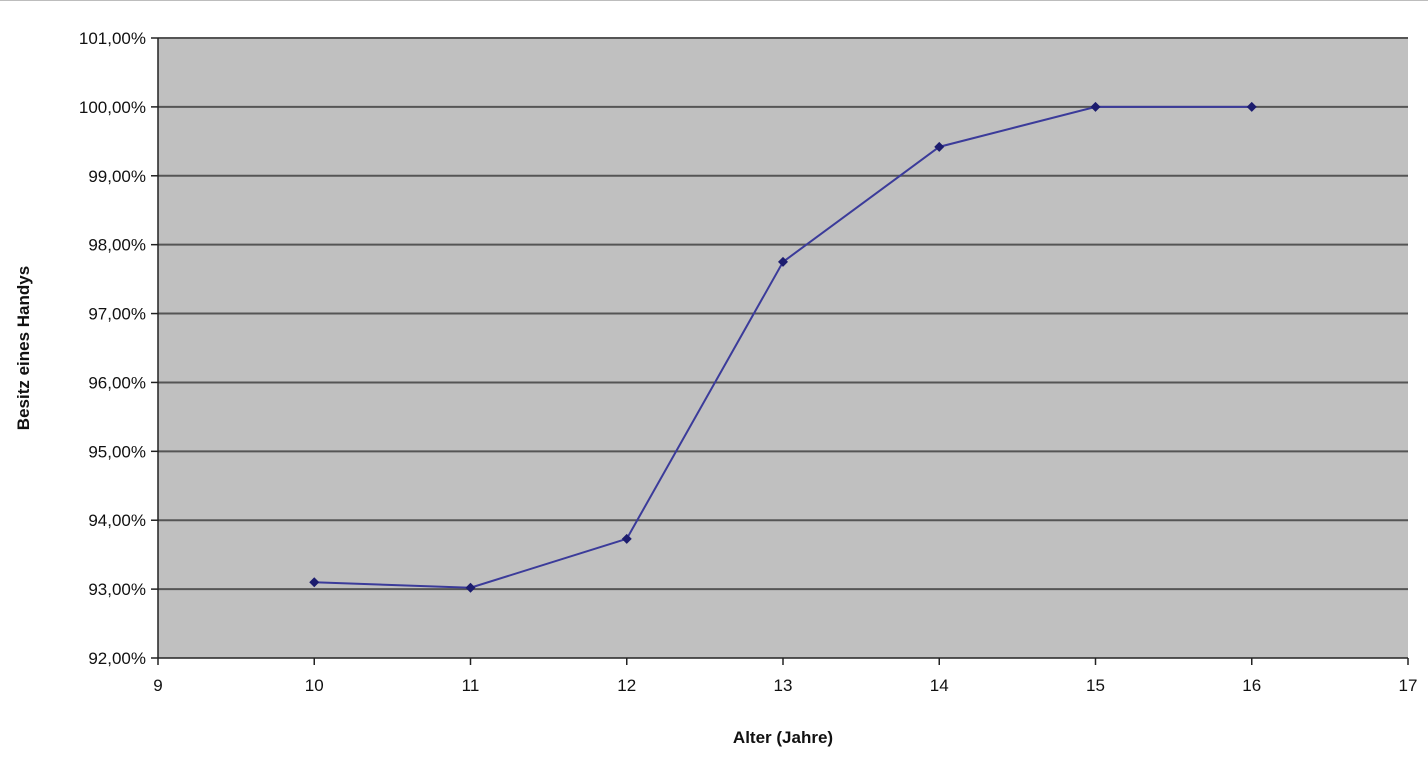 The height and width of the screenshot is (758, 1428). I want to click on x-axis-title: Alter (Jahre), so click(783, 737).